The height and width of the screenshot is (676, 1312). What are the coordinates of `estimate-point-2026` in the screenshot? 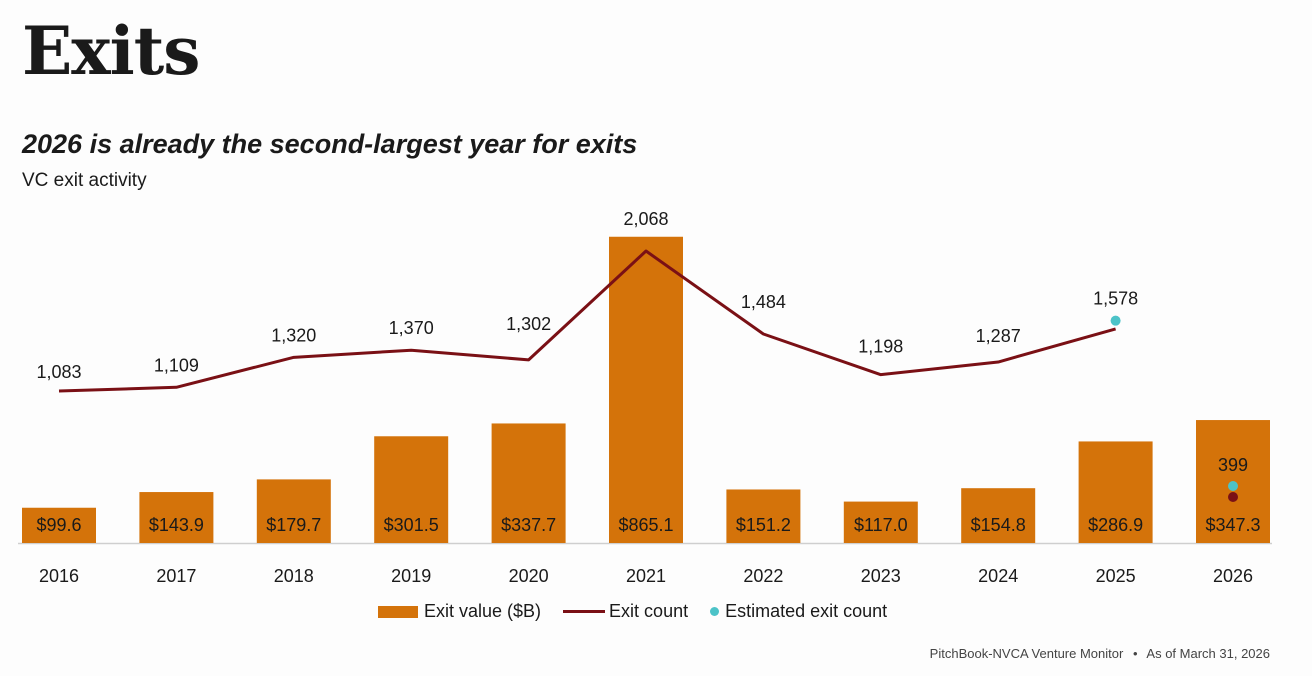 It's located at (1233, 486).